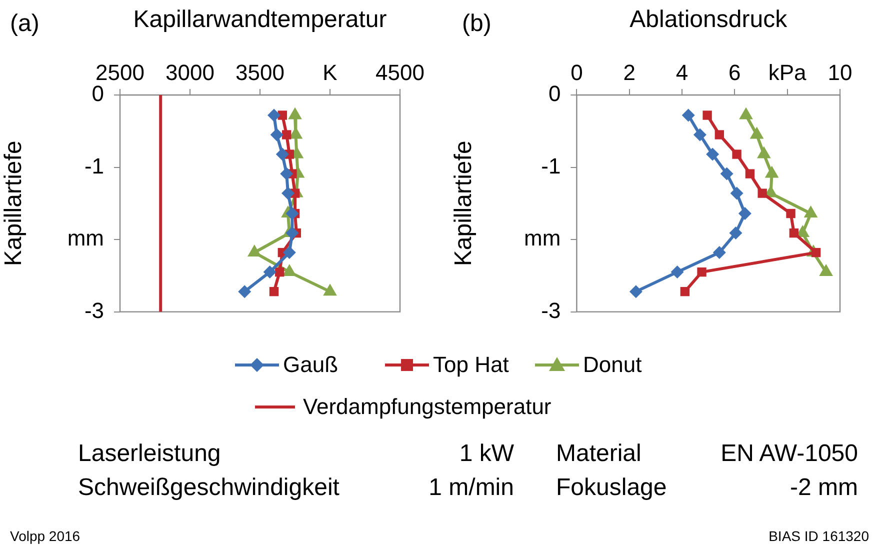  Describe the element at coordinates (840, 72) in the screenshot. I see `x-tick-label: 10` at that location.